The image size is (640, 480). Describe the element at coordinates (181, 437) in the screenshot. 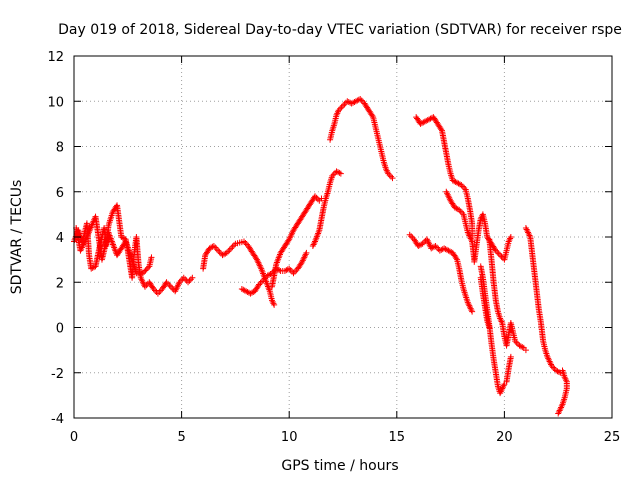

I see `x-tick-label: 5` at that location.